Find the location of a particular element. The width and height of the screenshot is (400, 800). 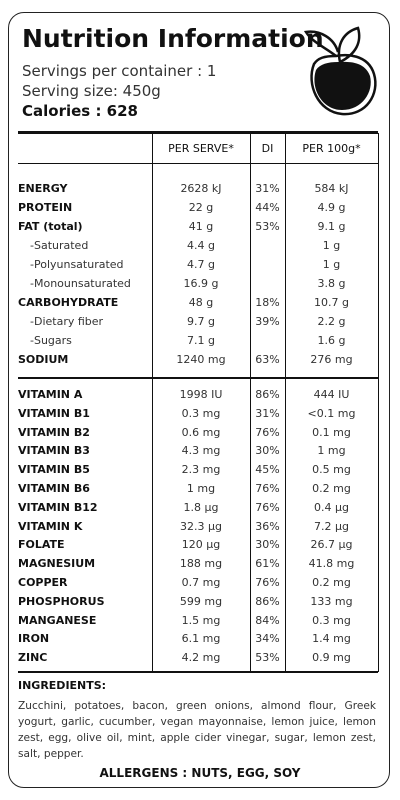

row-label: PROTEIN is located at coordinates (45, 207).